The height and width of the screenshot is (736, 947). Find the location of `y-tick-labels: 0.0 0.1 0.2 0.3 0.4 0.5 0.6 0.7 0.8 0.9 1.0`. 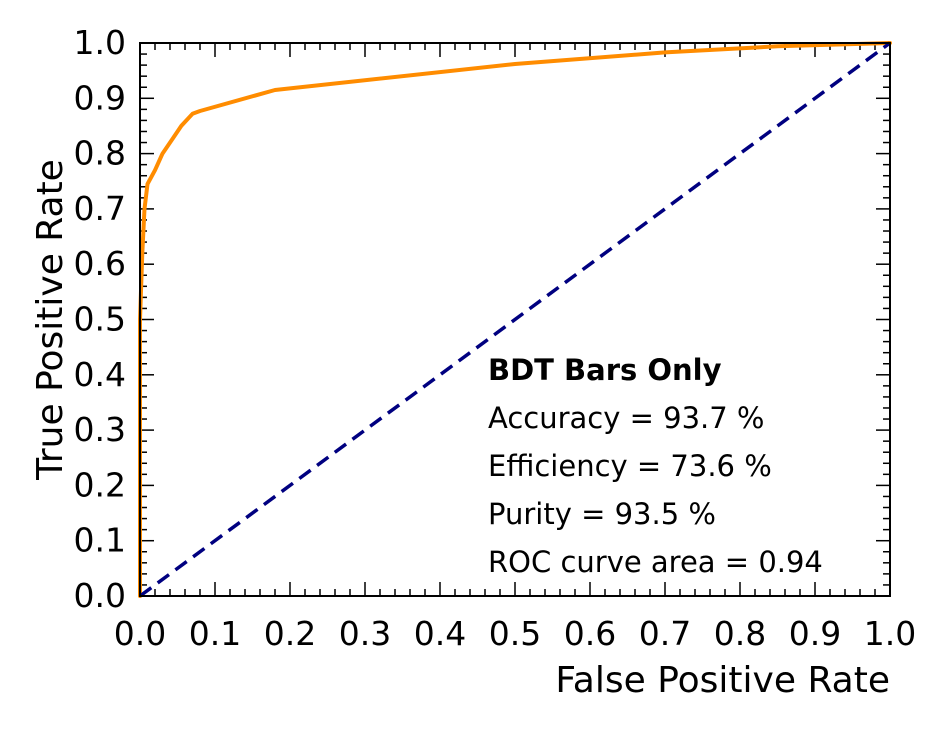

y-tick-labels: 0.0 0.1 0.2 0.3 0.4 0.5 0.6 0.7 0.8 0.9 1.0 is located at coordinates (100, 319).